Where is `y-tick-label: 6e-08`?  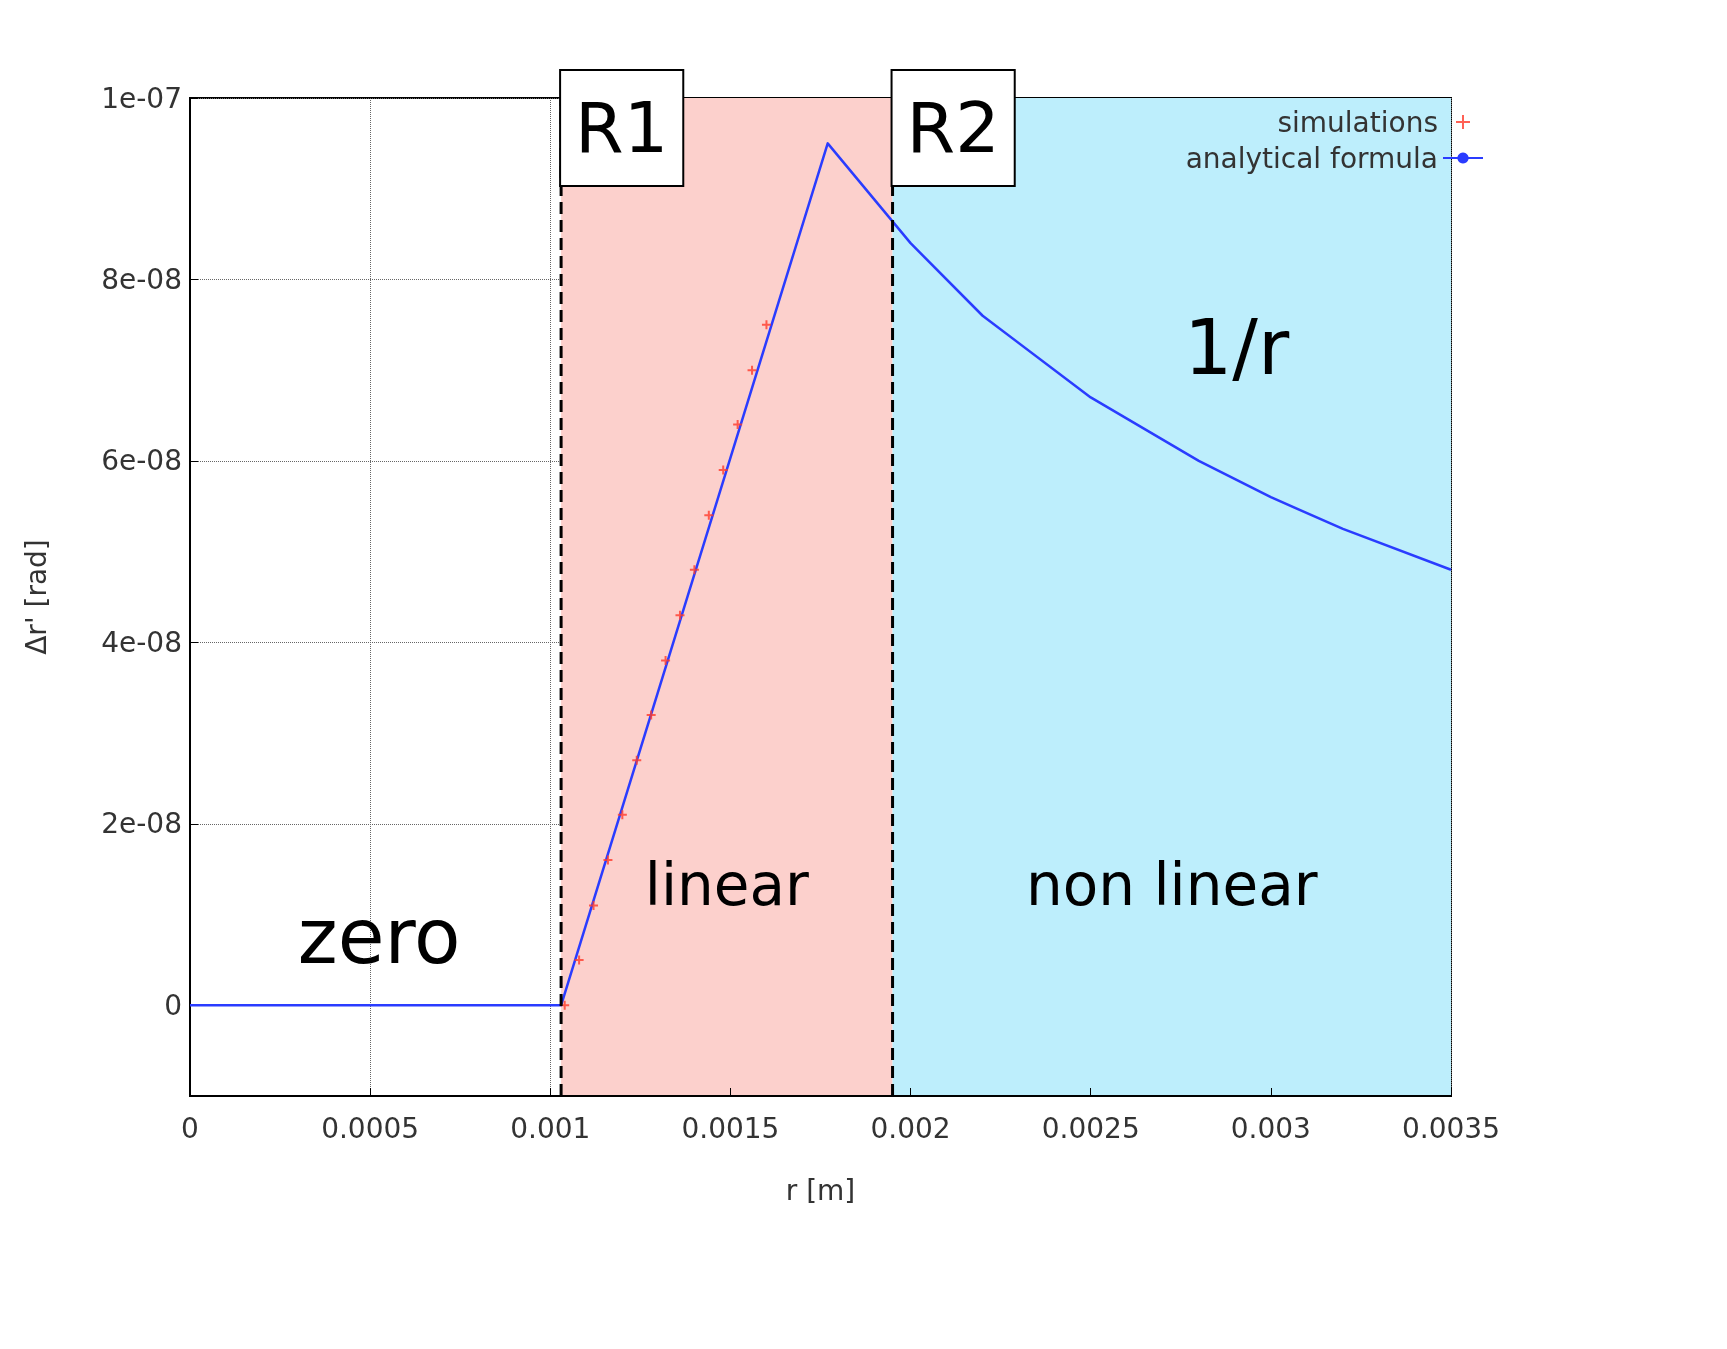
y-tick-label: 6e-08 is located at coordinates (141, 461).